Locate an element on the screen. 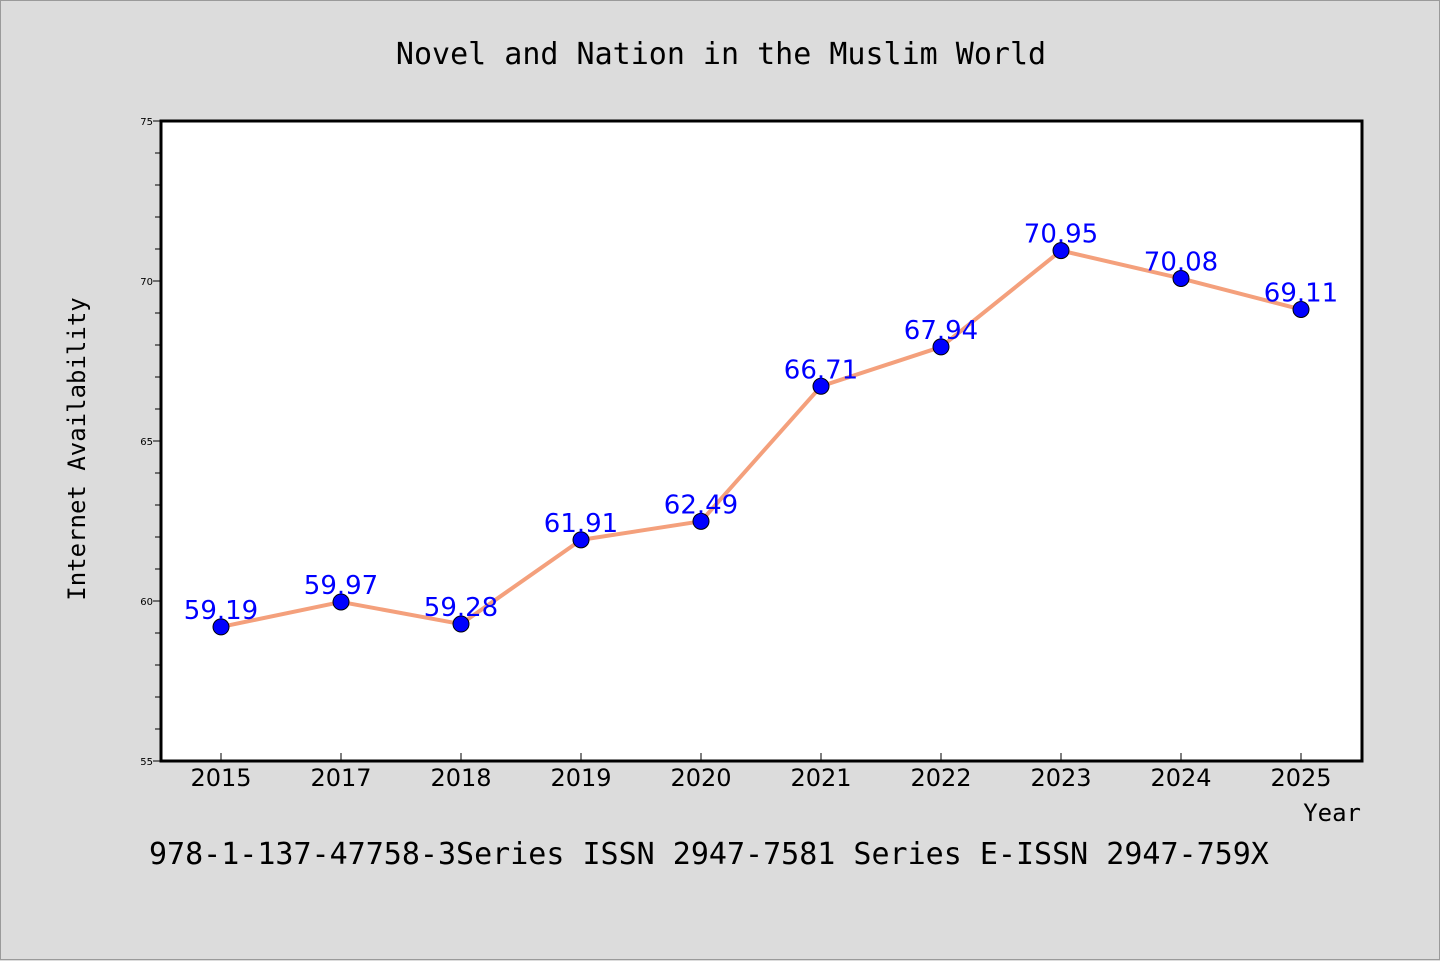 The image size is (1440, 961). data-label: 59.97 is located at coordinates (341, 586).